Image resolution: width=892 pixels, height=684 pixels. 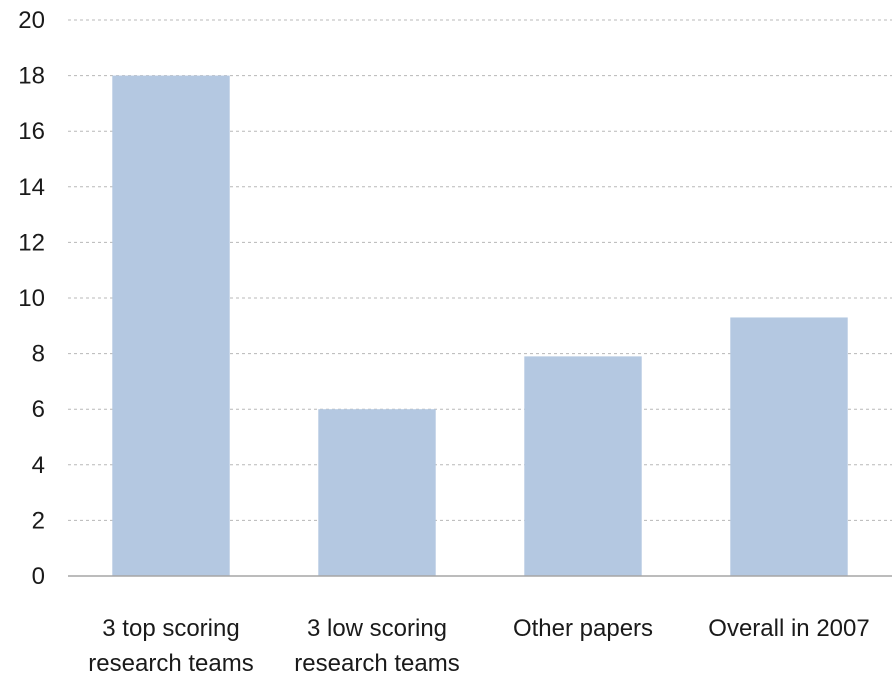 I want to click on y-tick-label: 2, so click(x=38, y=520).